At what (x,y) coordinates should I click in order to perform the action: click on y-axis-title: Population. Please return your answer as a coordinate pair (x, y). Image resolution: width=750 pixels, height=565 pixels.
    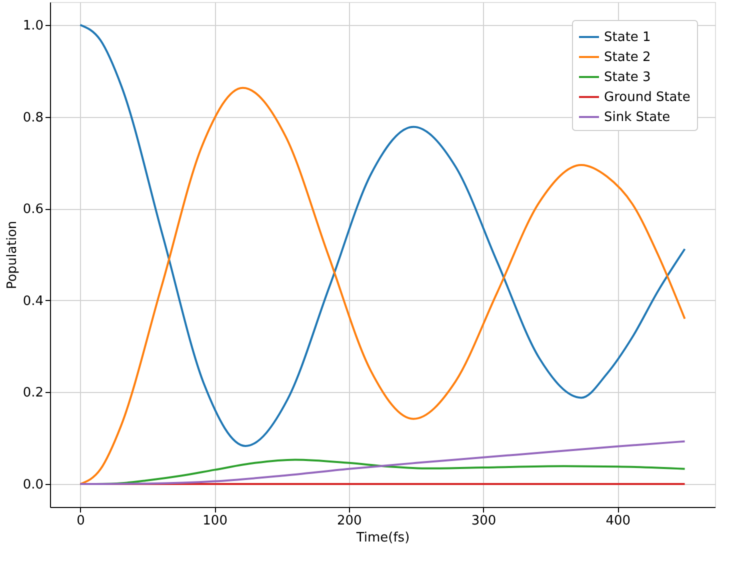
    Looking at the image, I should click on (12, 255).